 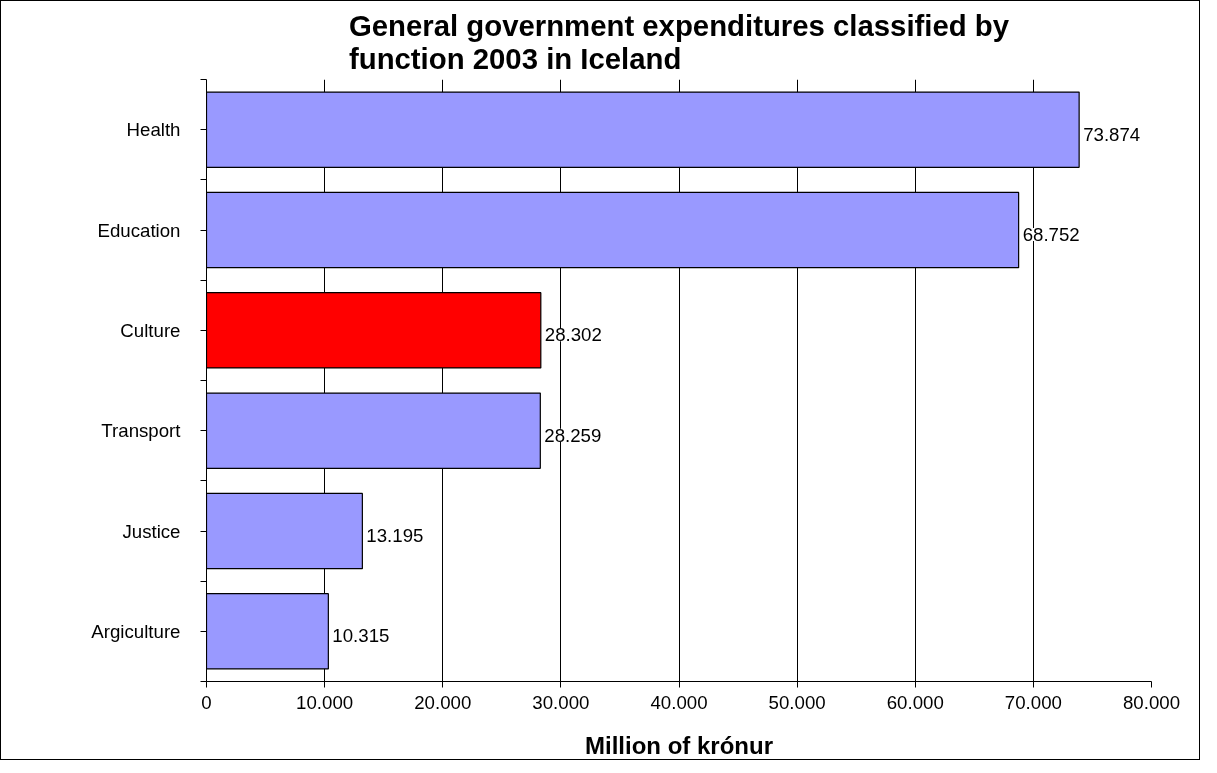 What do you see at coordinates (150, 330) in the screenshot?
I see `y-tick-label: Culture` at bounding box center [150, 330].